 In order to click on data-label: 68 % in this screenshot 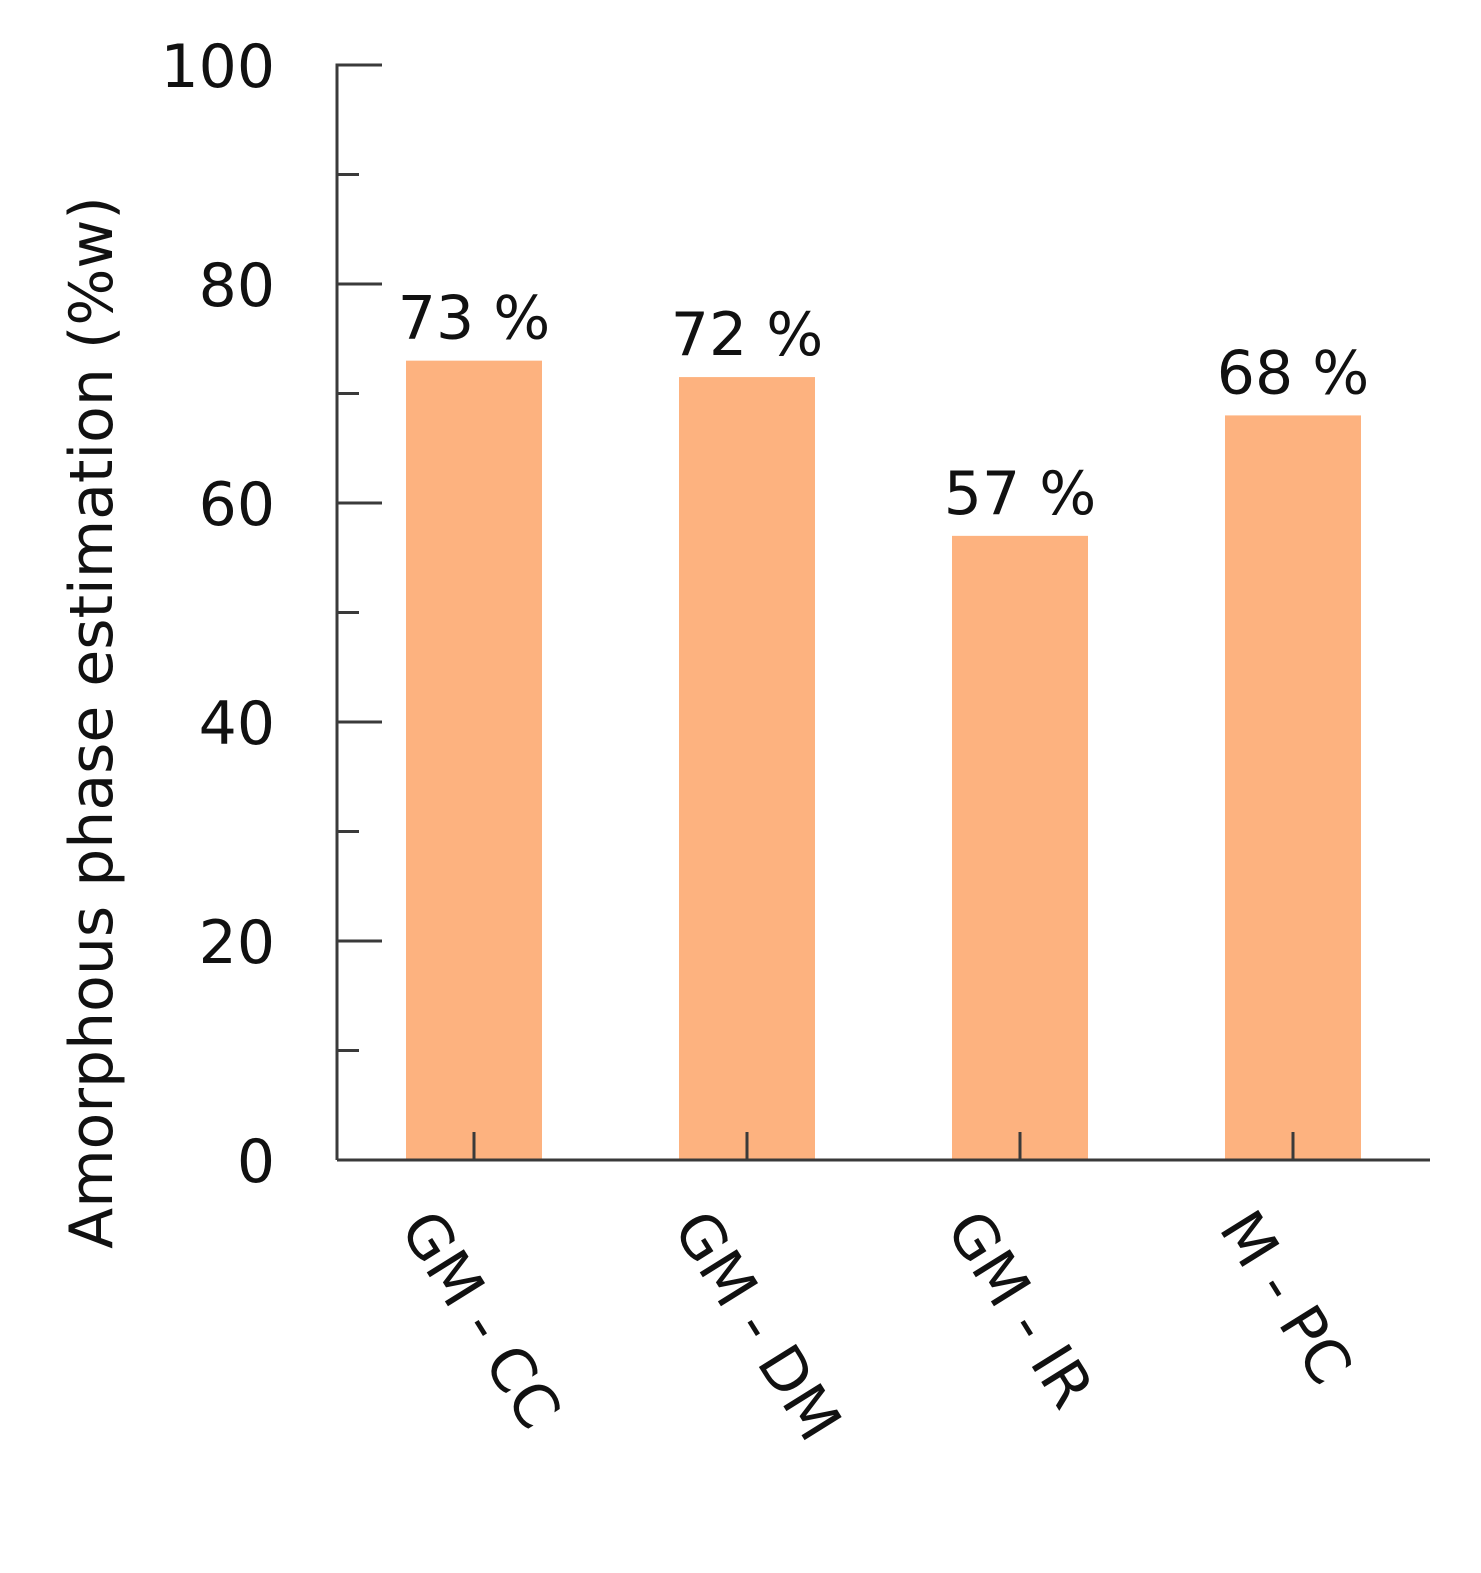, I will do `click(1293, 373)`.